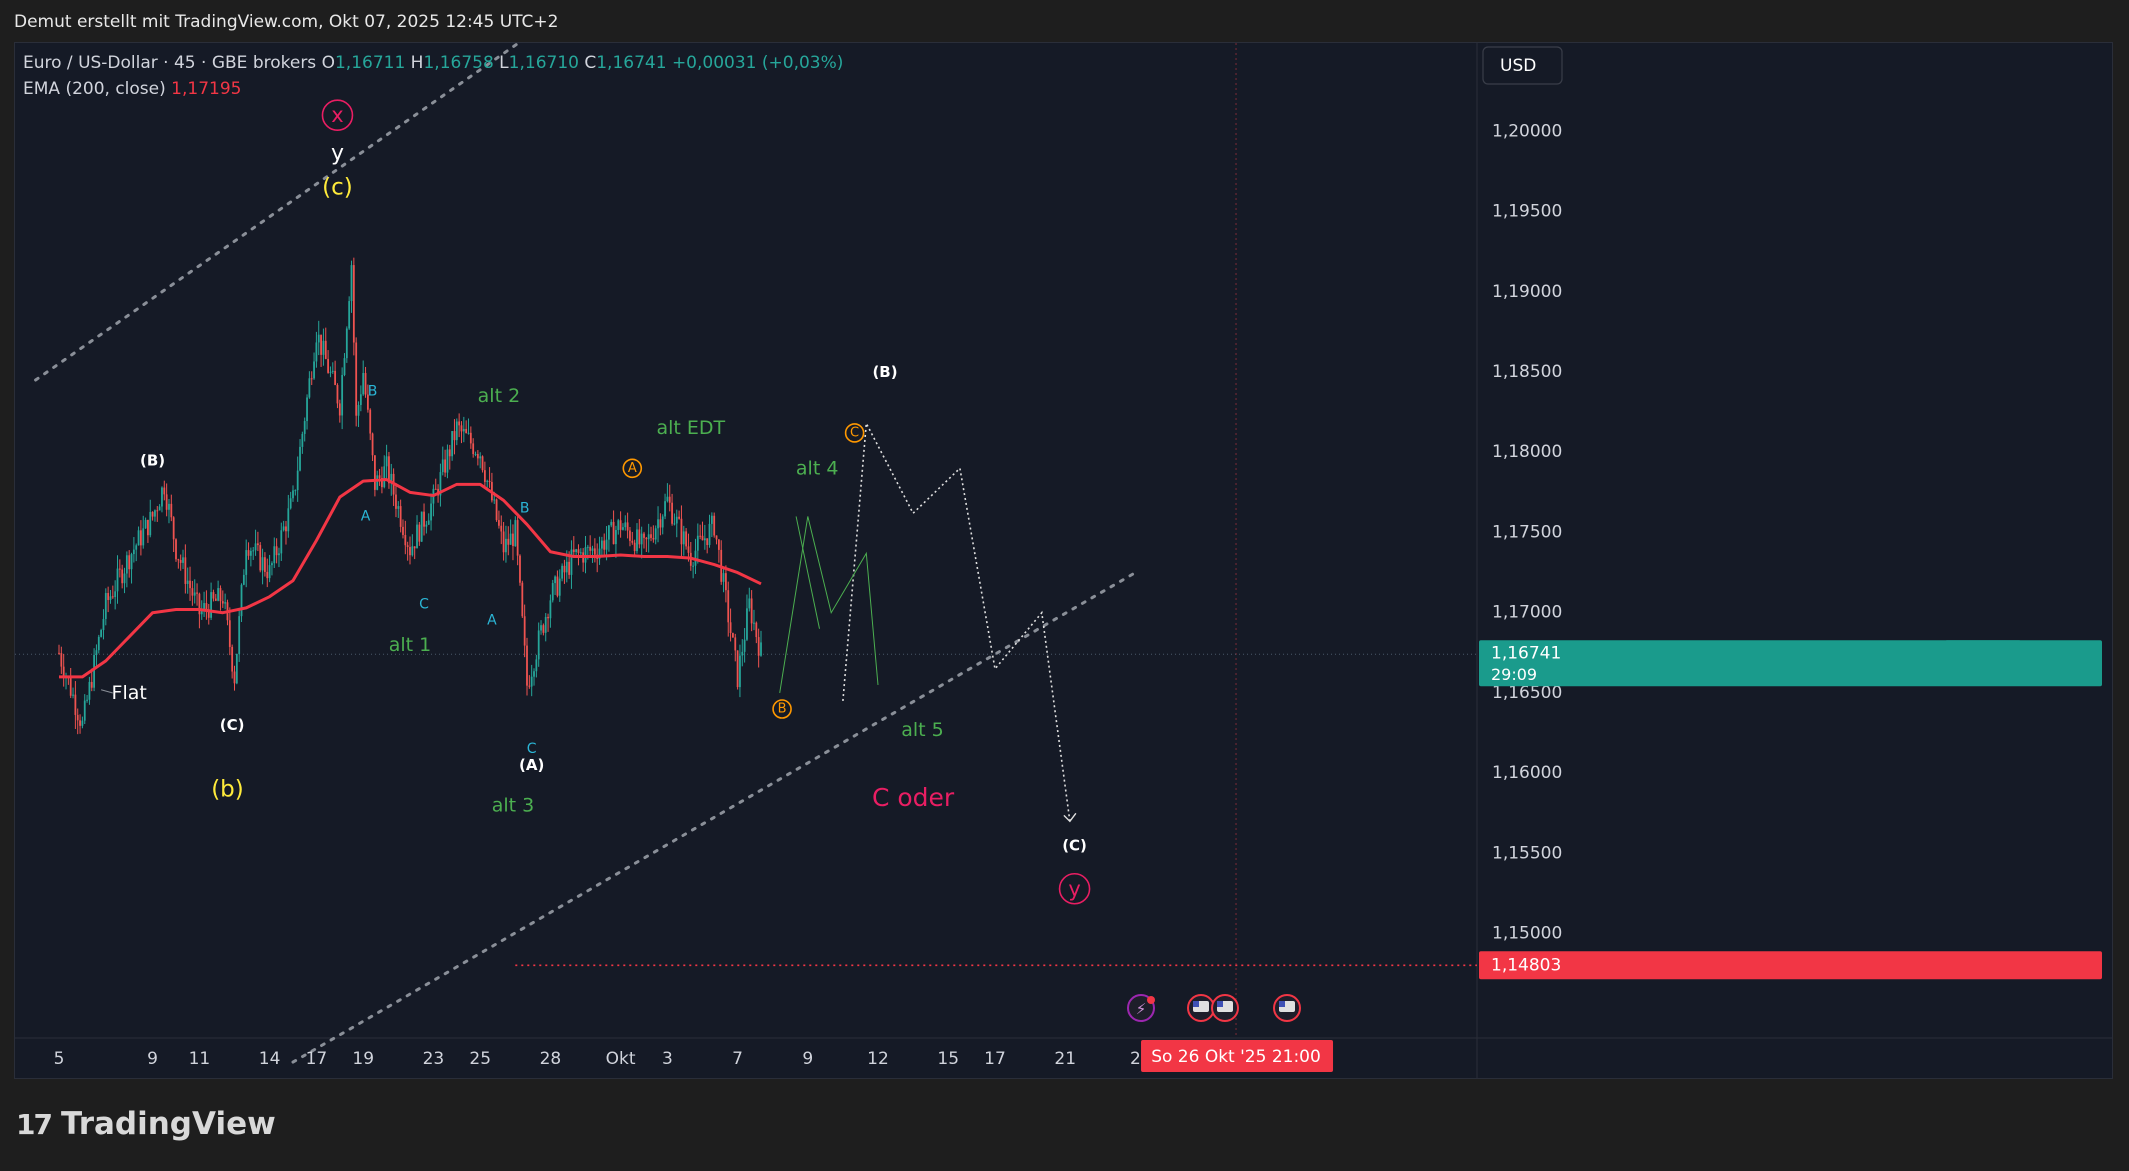 This screenshot has height=1171, width=2129. I want to click on footer, so click(1064, 1125).